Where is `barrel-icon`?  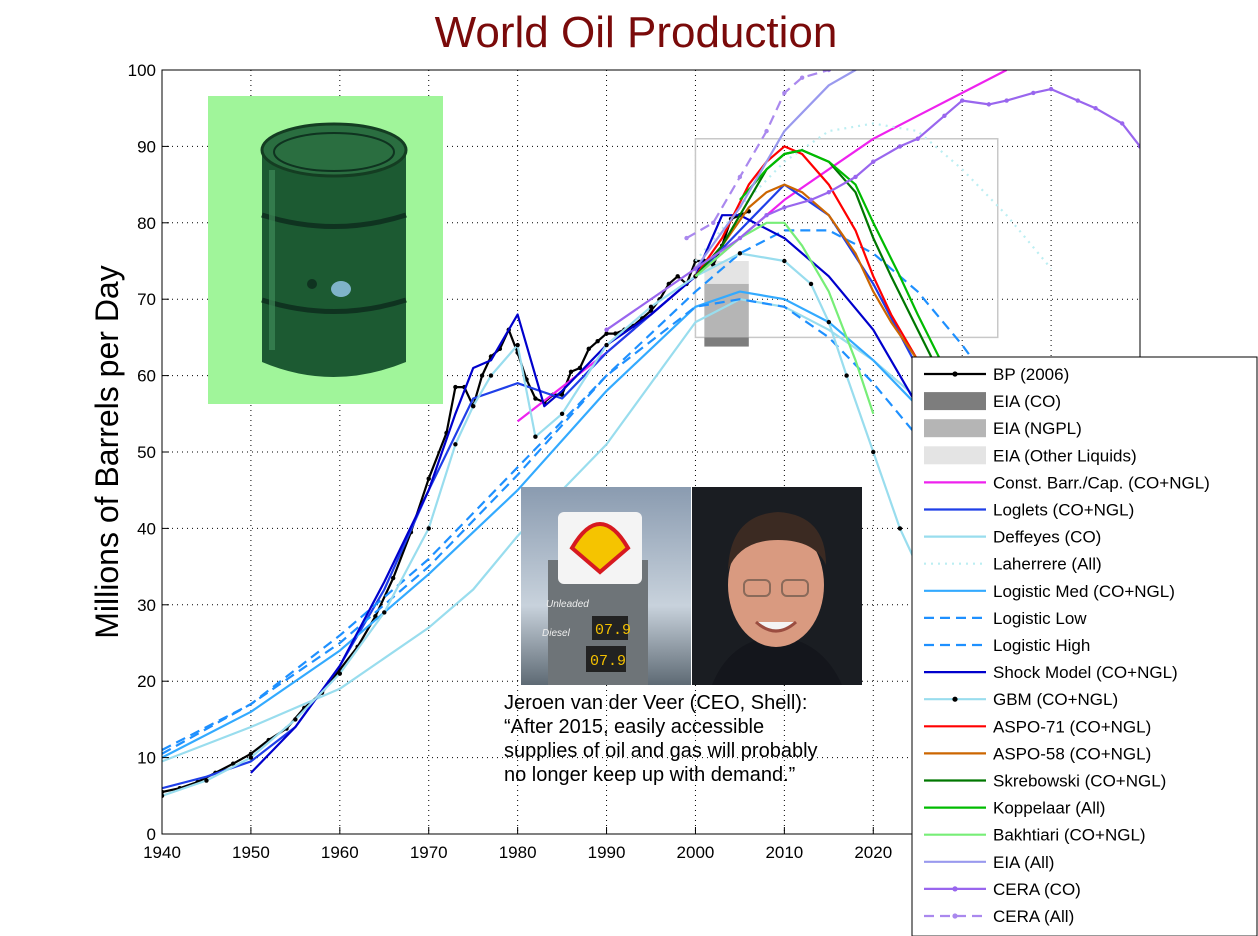
barrel-icon is located at coordinates (334, 249).